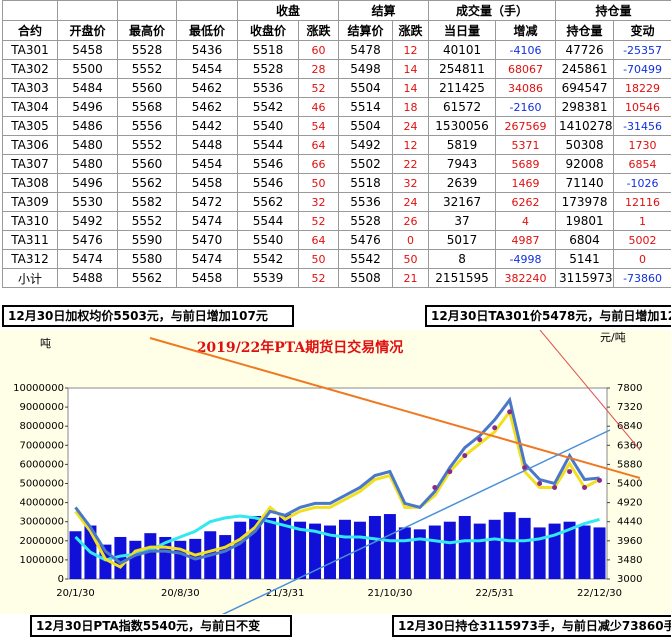 This screenshot has width=671, height=637. What do you see at coordinates (268, 259) in the screenshot?
I see `table-cell: 5542` at bounding box center [268, 259].